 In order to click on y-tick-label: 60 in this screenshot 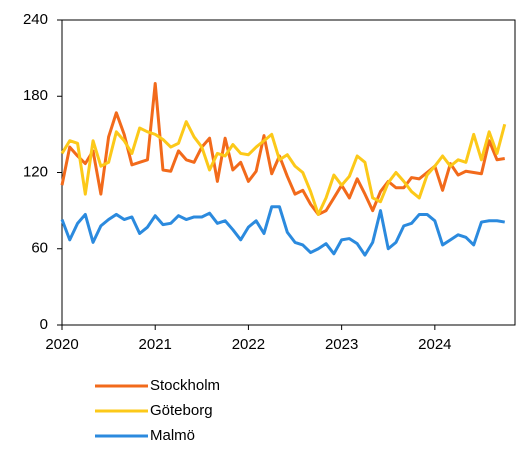, I will do `click(39, 248)`.